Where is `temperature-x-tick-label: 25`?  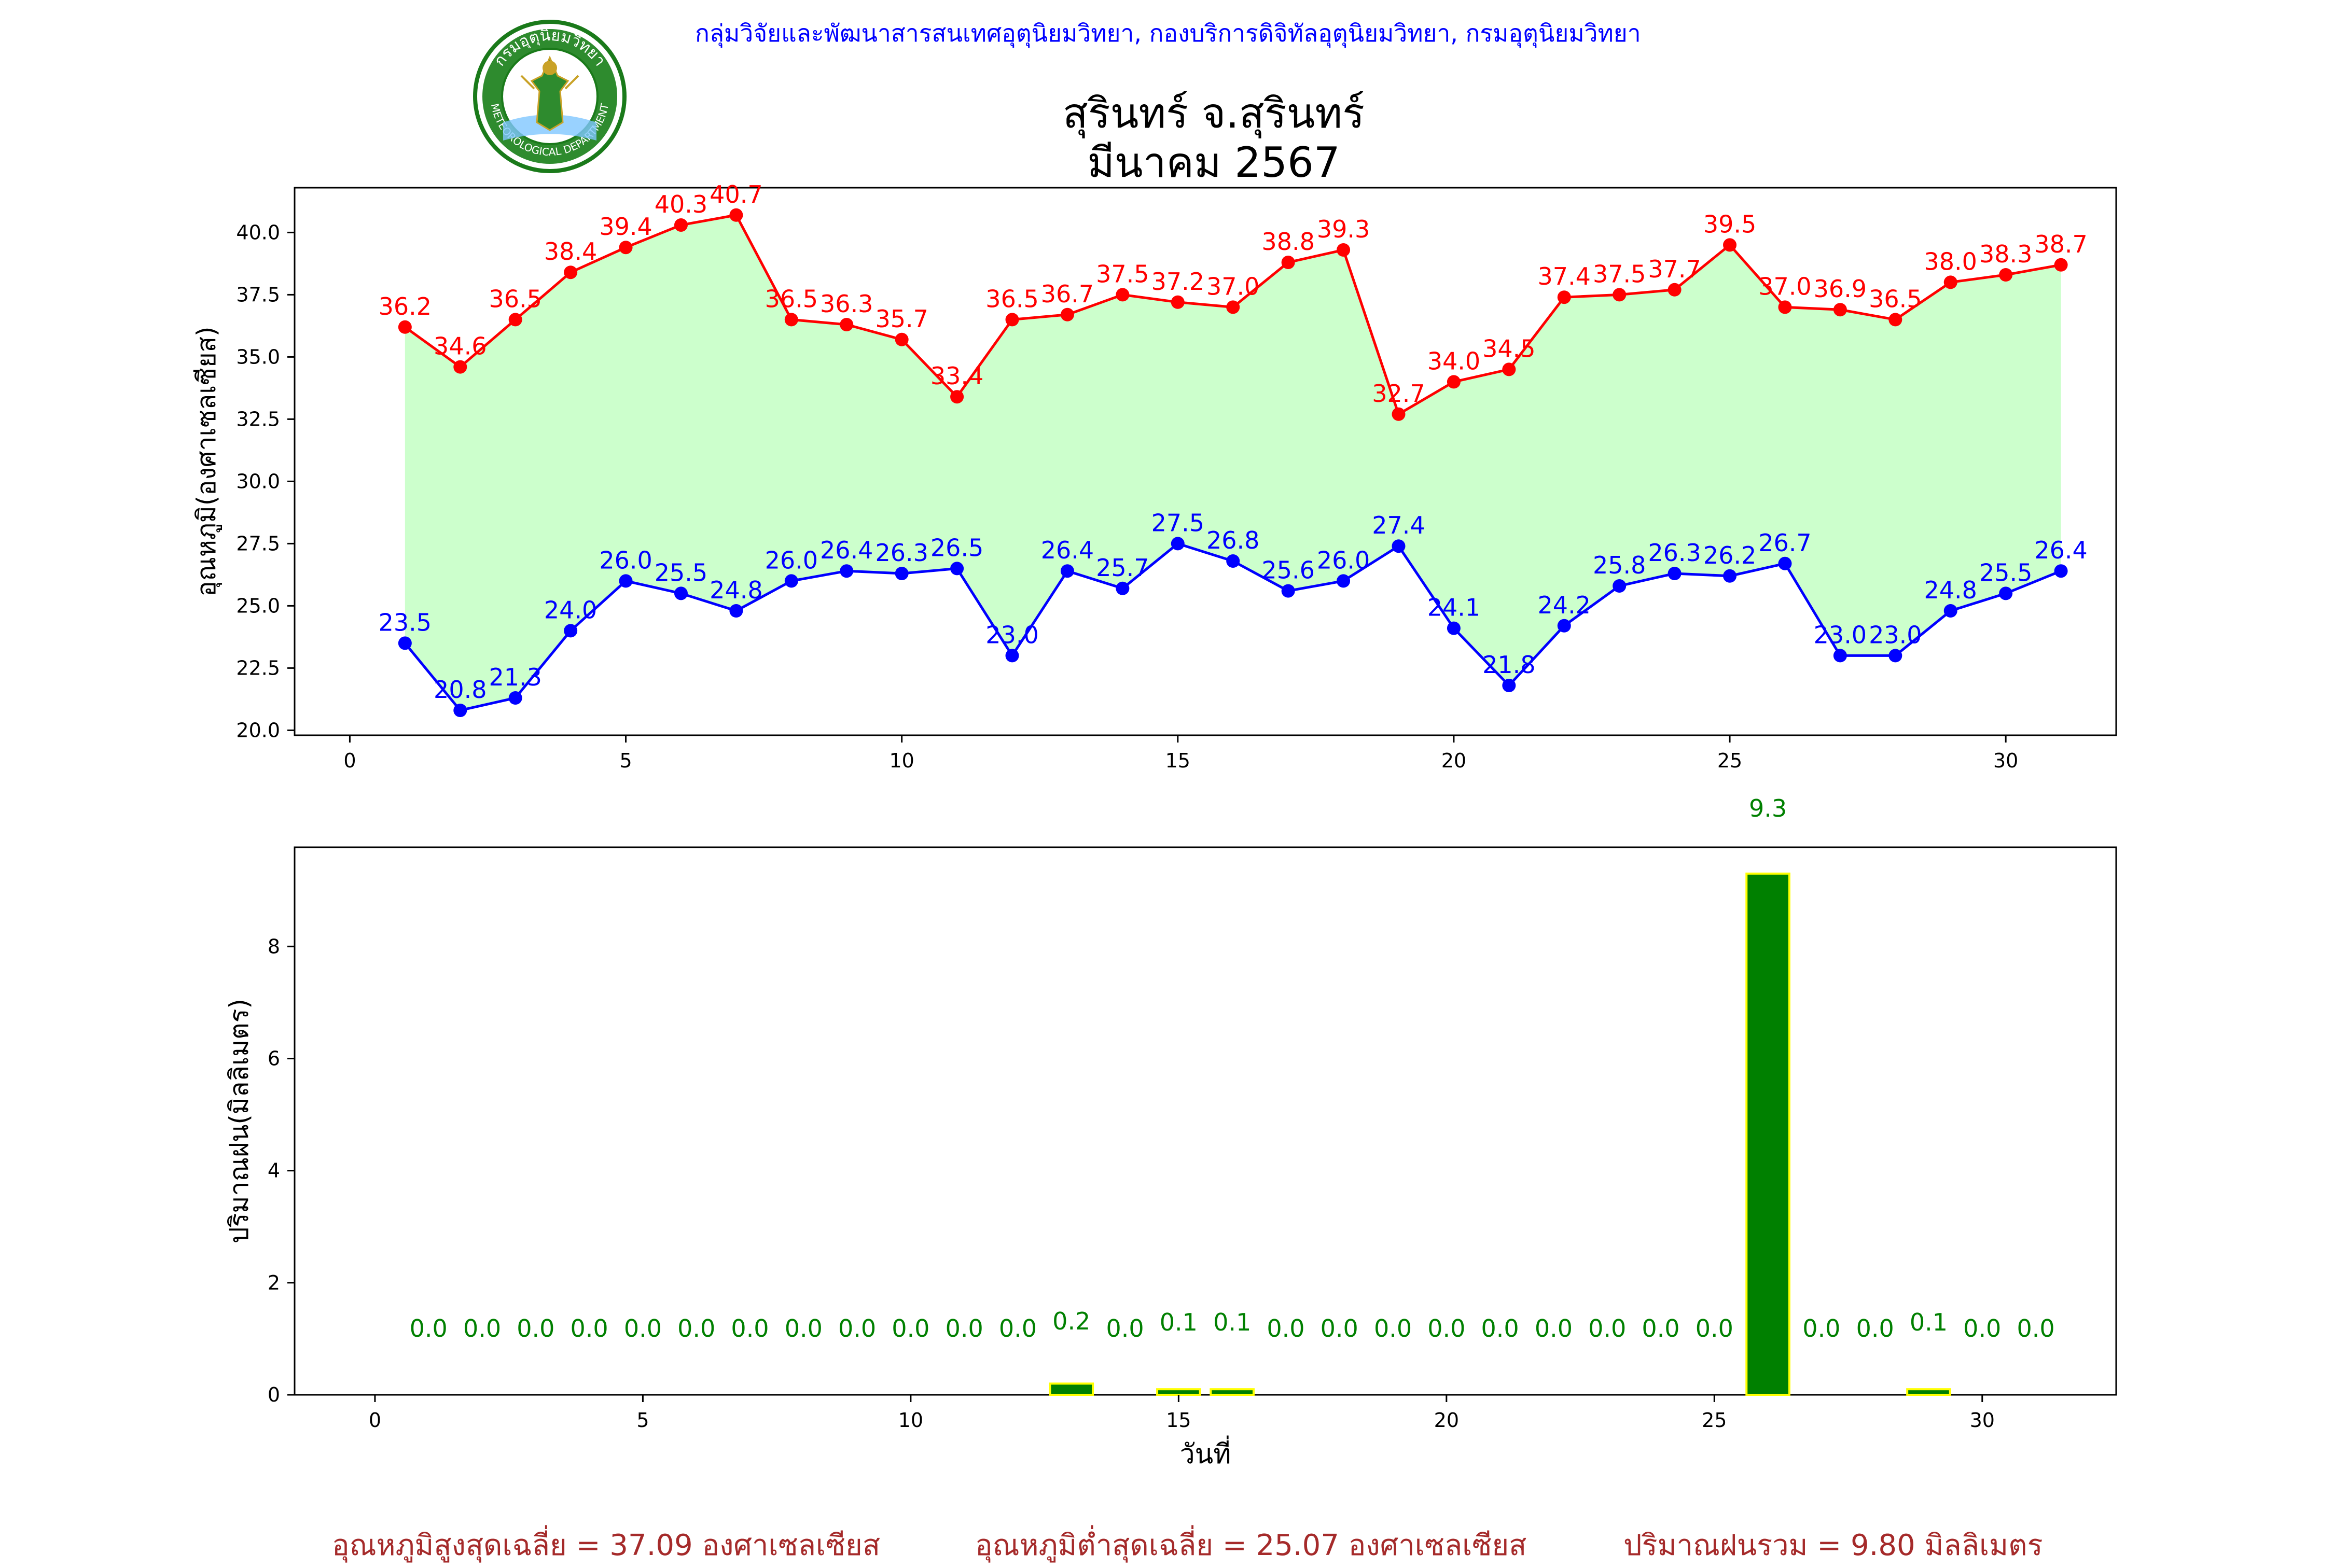
temperature-x-tick-label: 25 is located at coordinates (1730, 760).